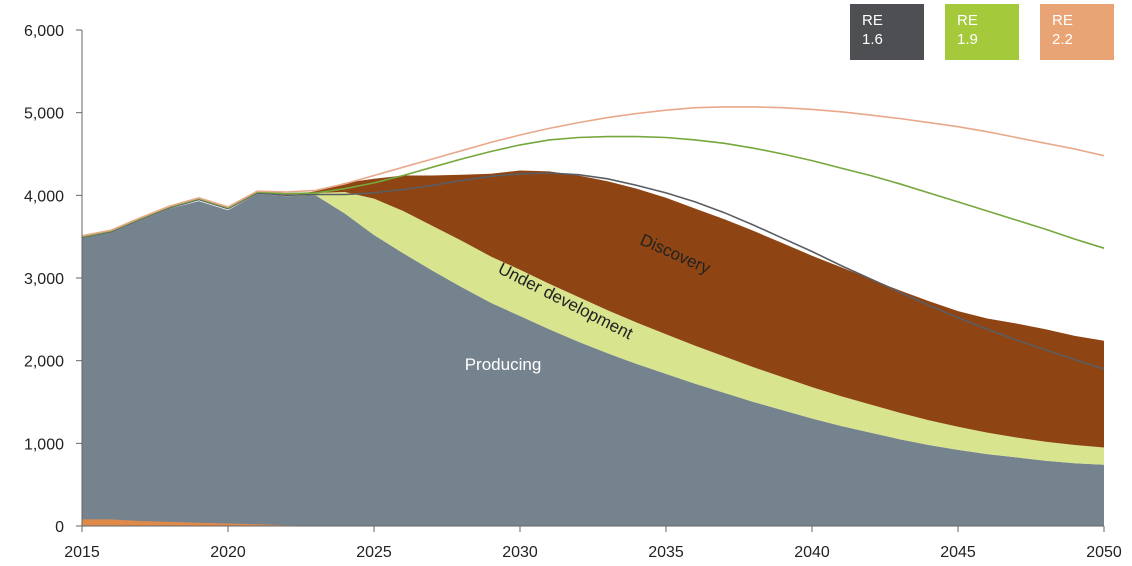 Image resolution: width=1132 pixels, height=566 pixels. What do you see at coordinates (44, 196) in the screenshot?
I see `y-tick-label: 4,000` at bounding box center [44, 196].